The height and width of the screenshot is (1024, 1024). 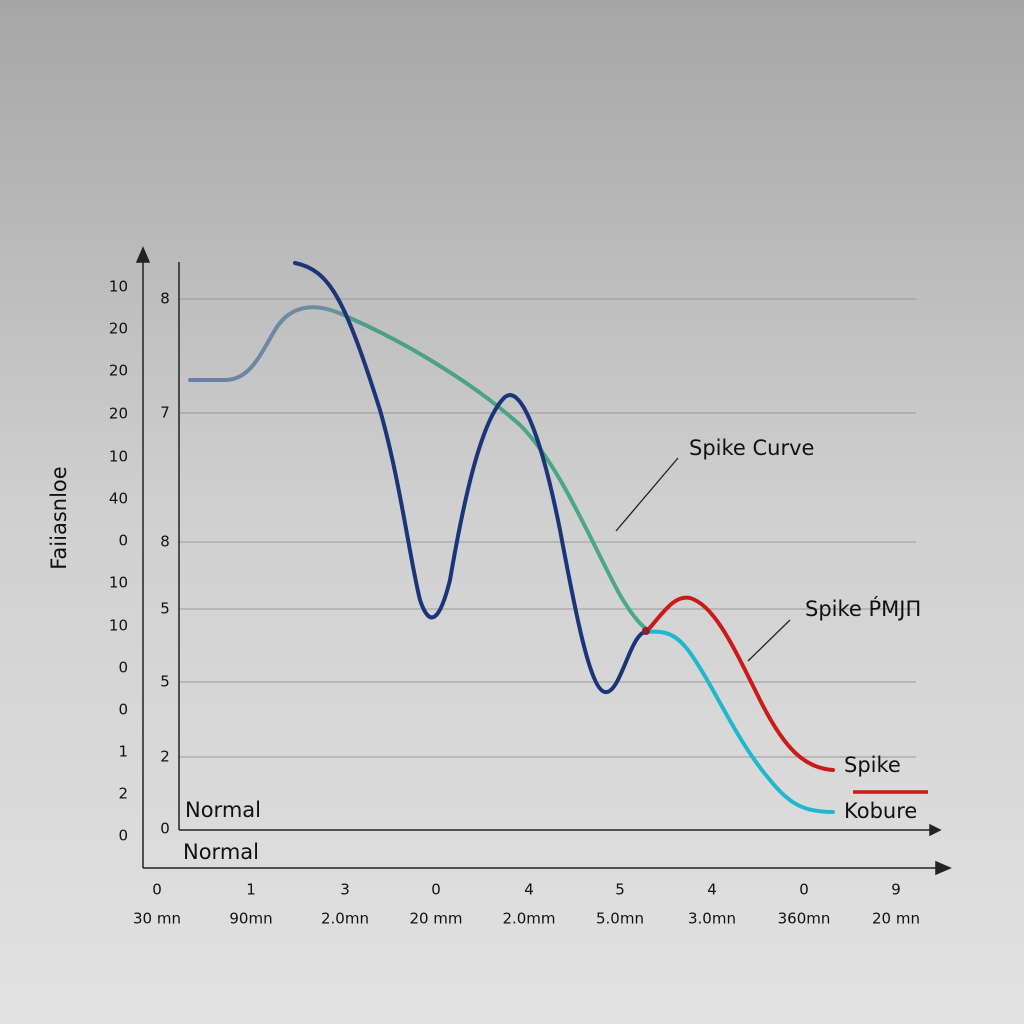 What do you see at coordinates (872, 765) in the screenshot?
I see `legend-label: Spike` at bounding box center [872, 765].